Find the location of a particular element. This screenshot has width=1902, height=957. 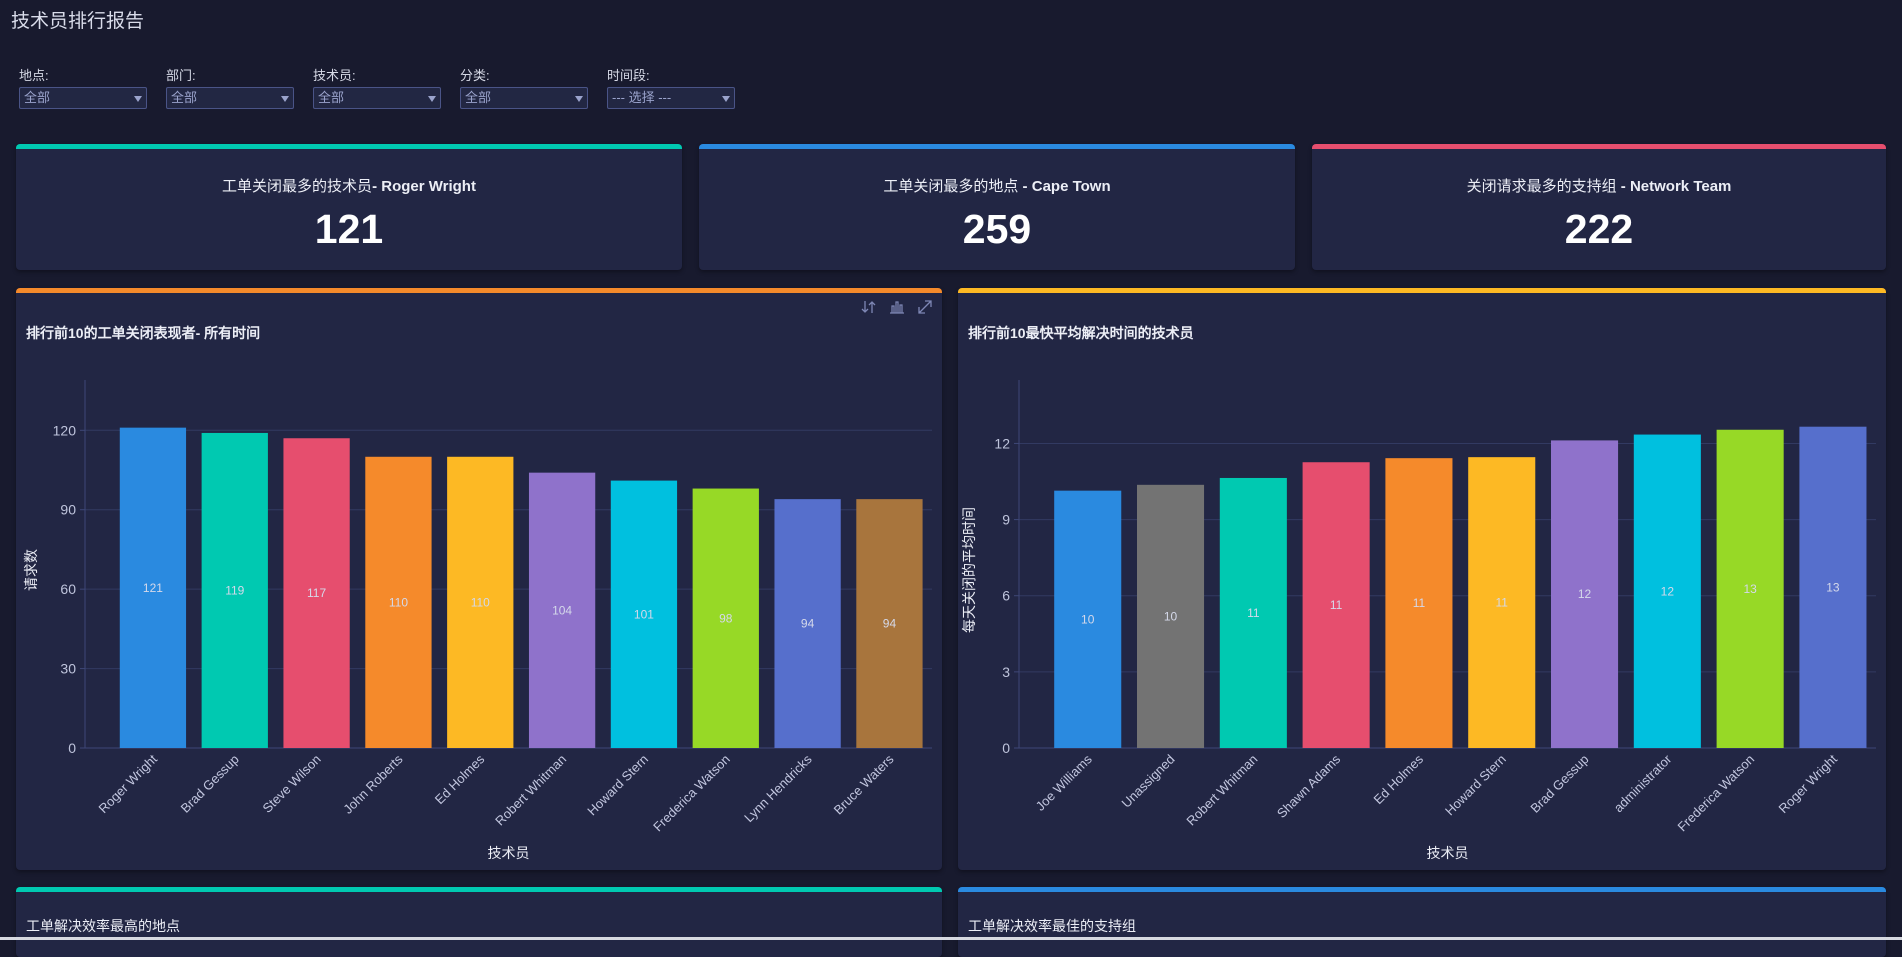

department-select: 全部 is located at coordinates (230, 98).